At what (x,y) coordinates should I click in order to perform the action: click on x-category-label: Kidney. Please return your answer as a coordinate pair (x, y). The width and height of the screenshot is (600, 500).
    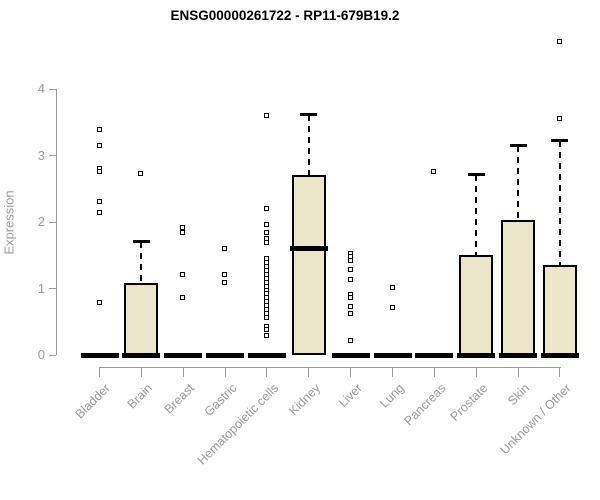
    Looking at the image, I should click on (304, 399).